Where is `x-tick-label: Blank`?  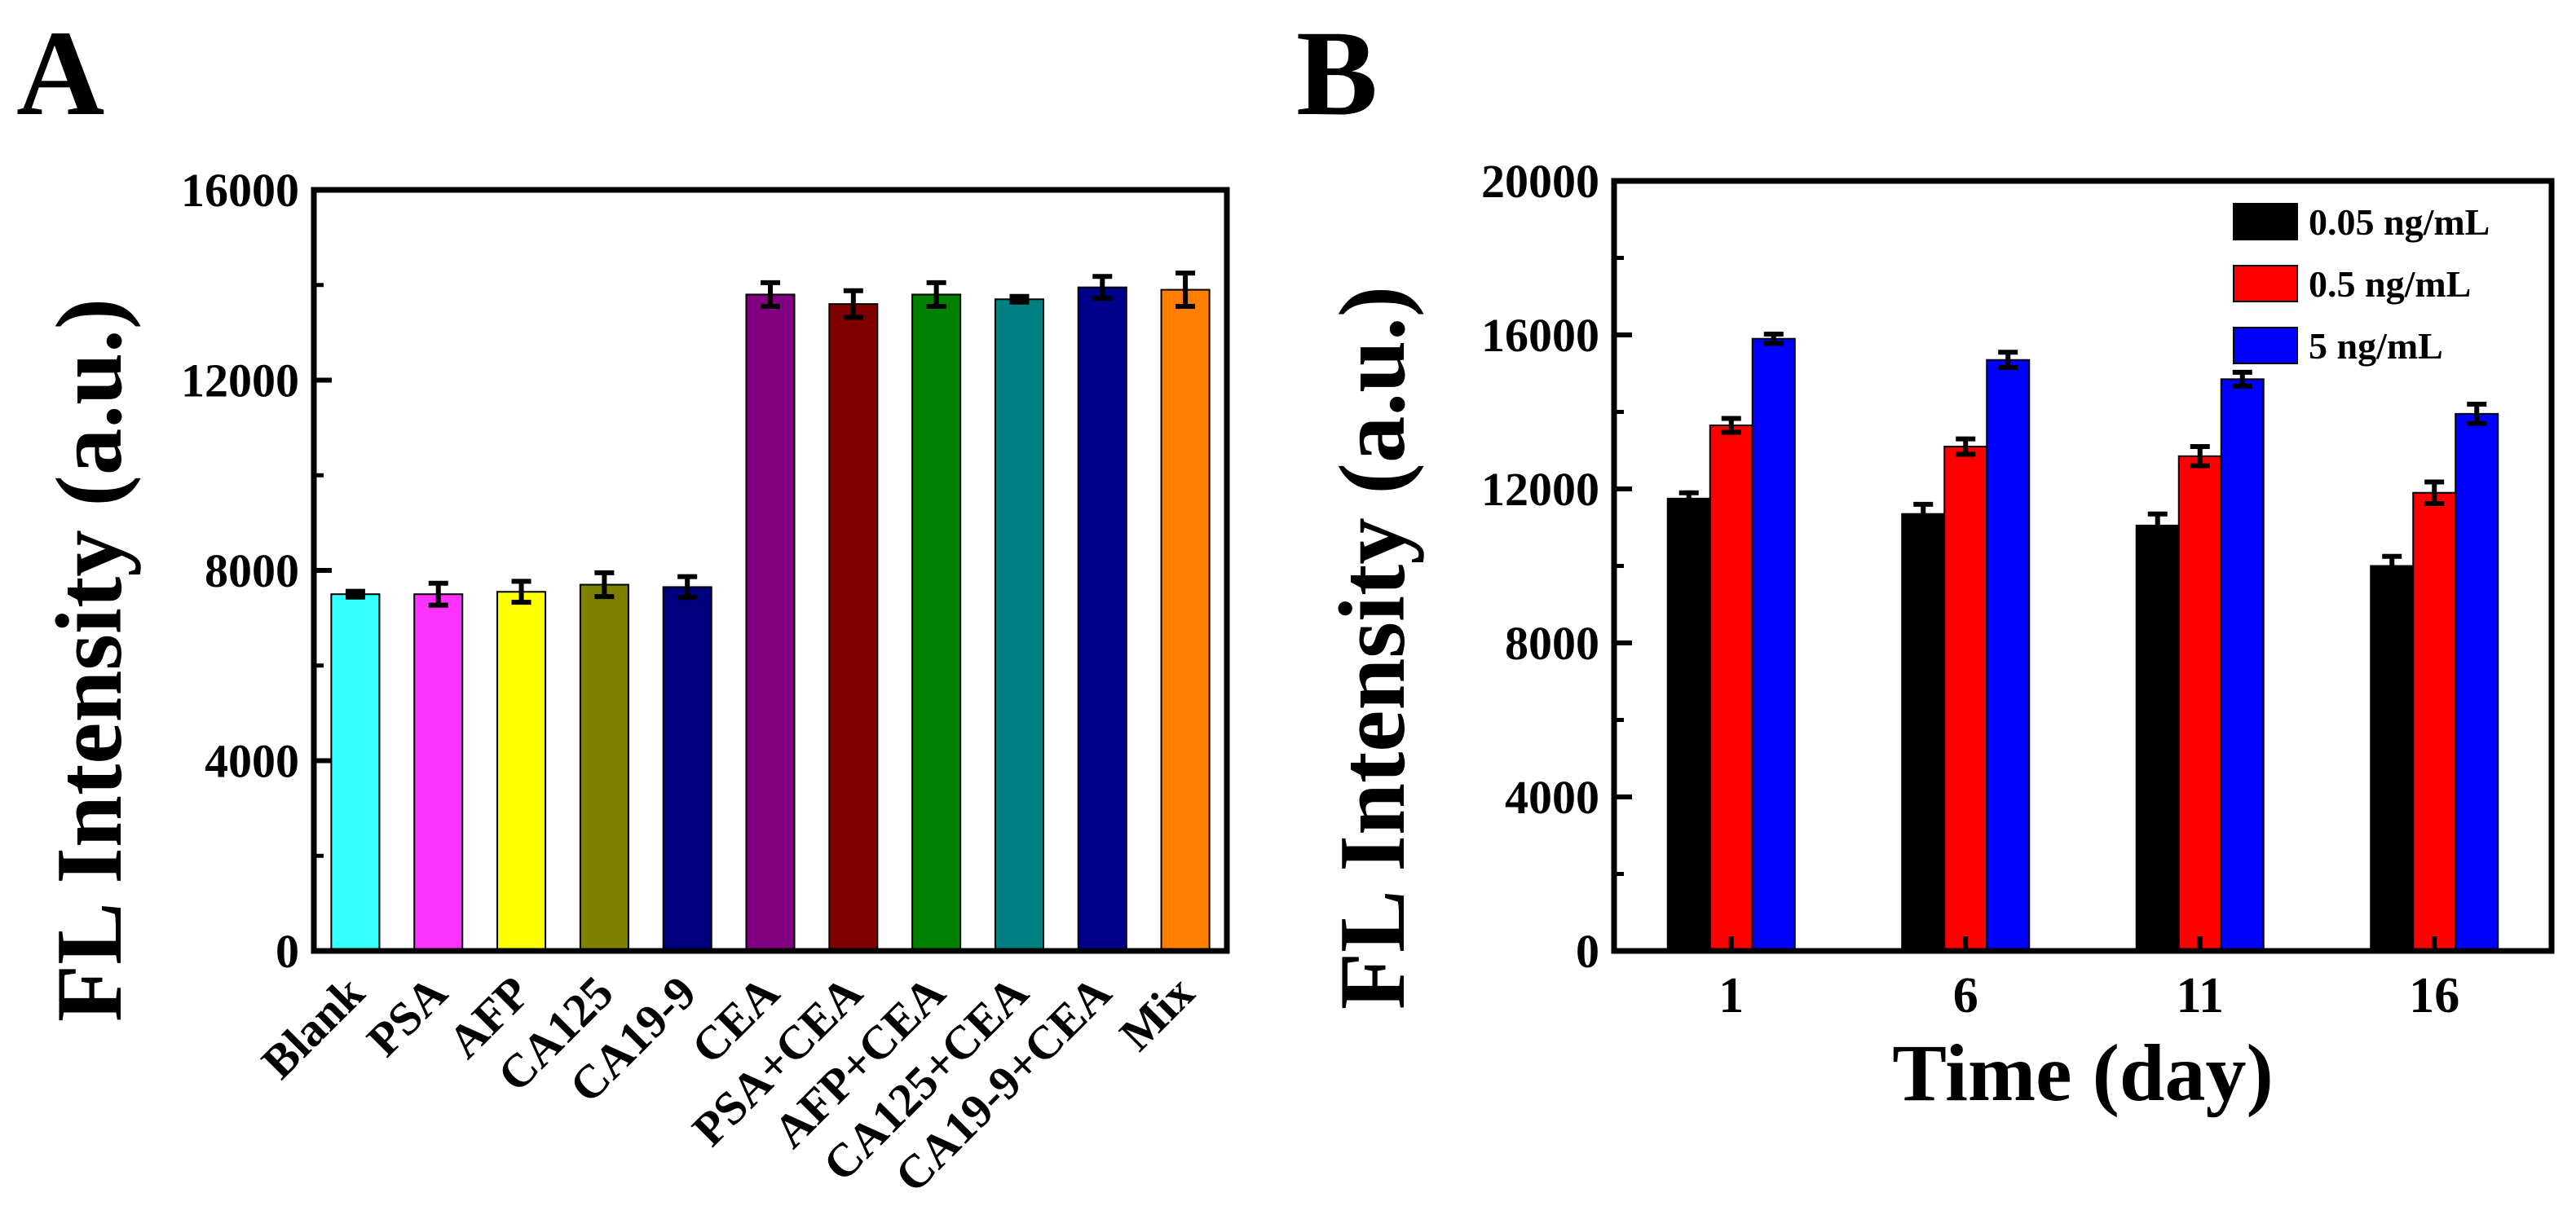 x-tick-label: Blank is located at coordinates (312, 1027).